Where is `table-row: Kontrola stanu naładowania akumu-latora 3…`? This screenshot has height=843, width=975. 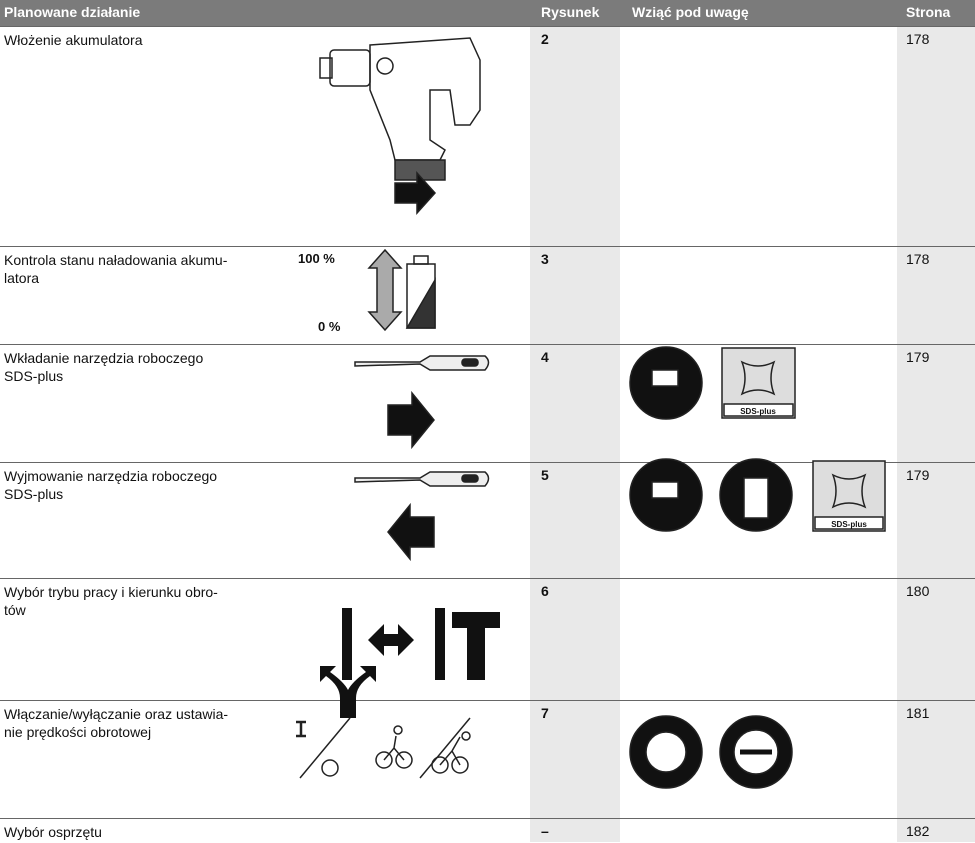 table-row: Kontrola stanu naładowania akumu-latora 3… is located at coordinates (487, 295).